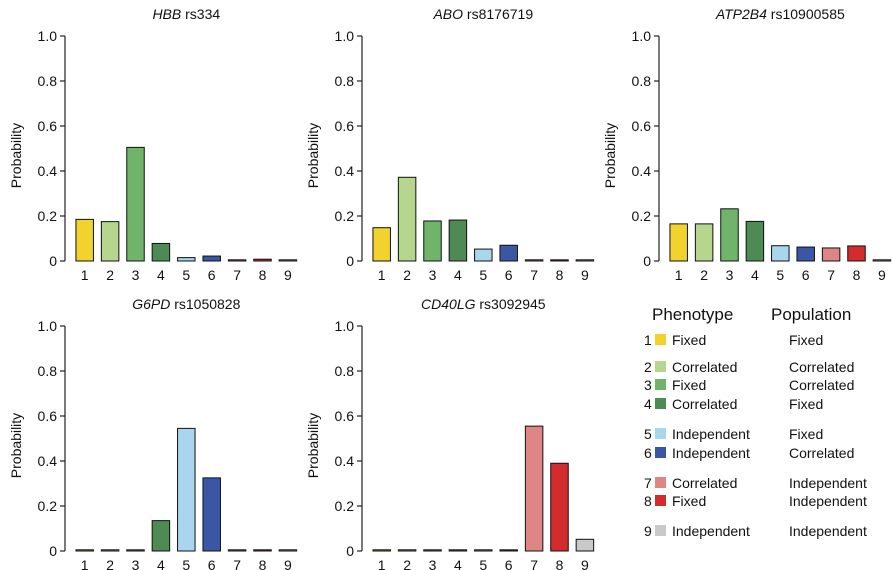 The image size is (892, 570). I want to click on legend-entry-6: 6 Independent Correlated, so click(749, 453).